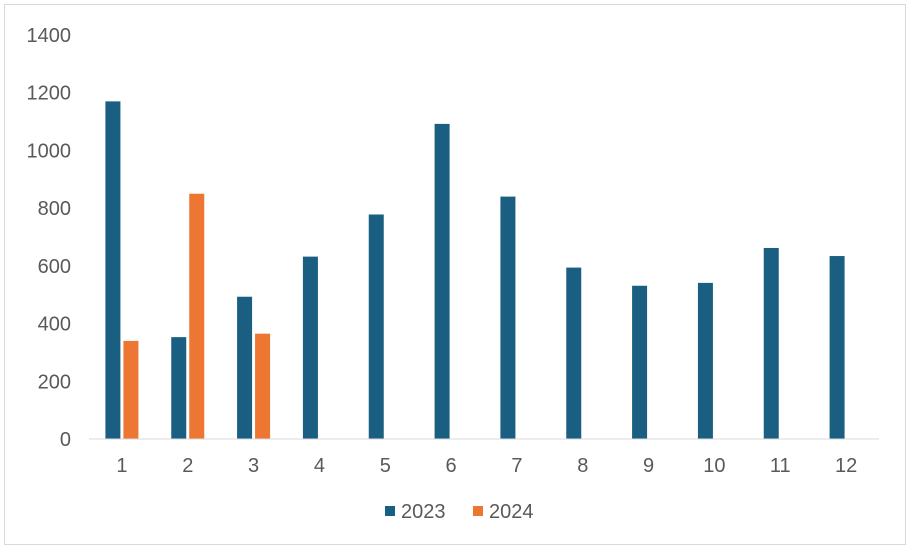  Describe the element at coordinates (459, 512) in the screenshot. I see `legend: 2023 2024` at that location.